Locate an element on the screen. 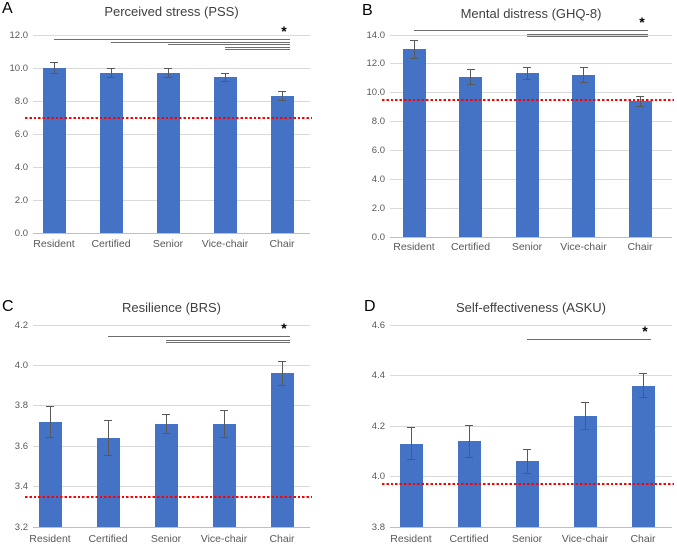 Image resolution: width=677 pixels, height=545 pixels. bar-vice-chair is located at coordinates (225, 155).